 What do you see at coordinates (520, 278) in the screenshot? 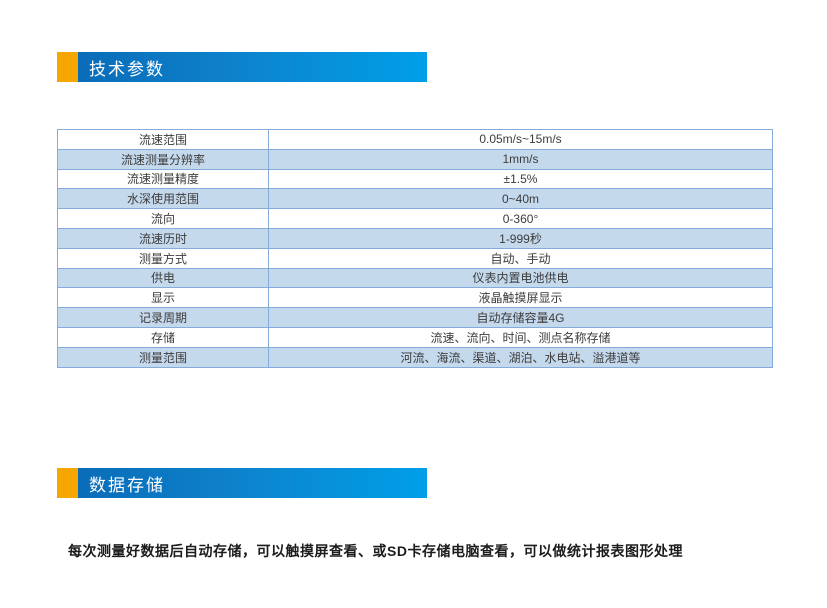
I see `spec-value: 仪表内置电池供电` at bounding box center [520, 278].